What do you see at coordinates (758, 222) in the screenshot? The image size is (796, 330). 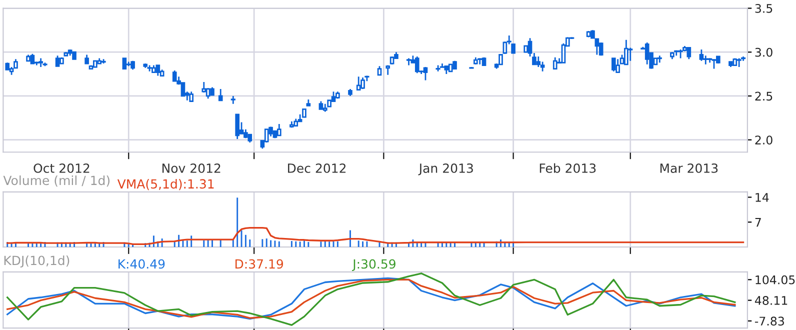 I see `y-tick-label: 7` at bounding box center [758, 222].